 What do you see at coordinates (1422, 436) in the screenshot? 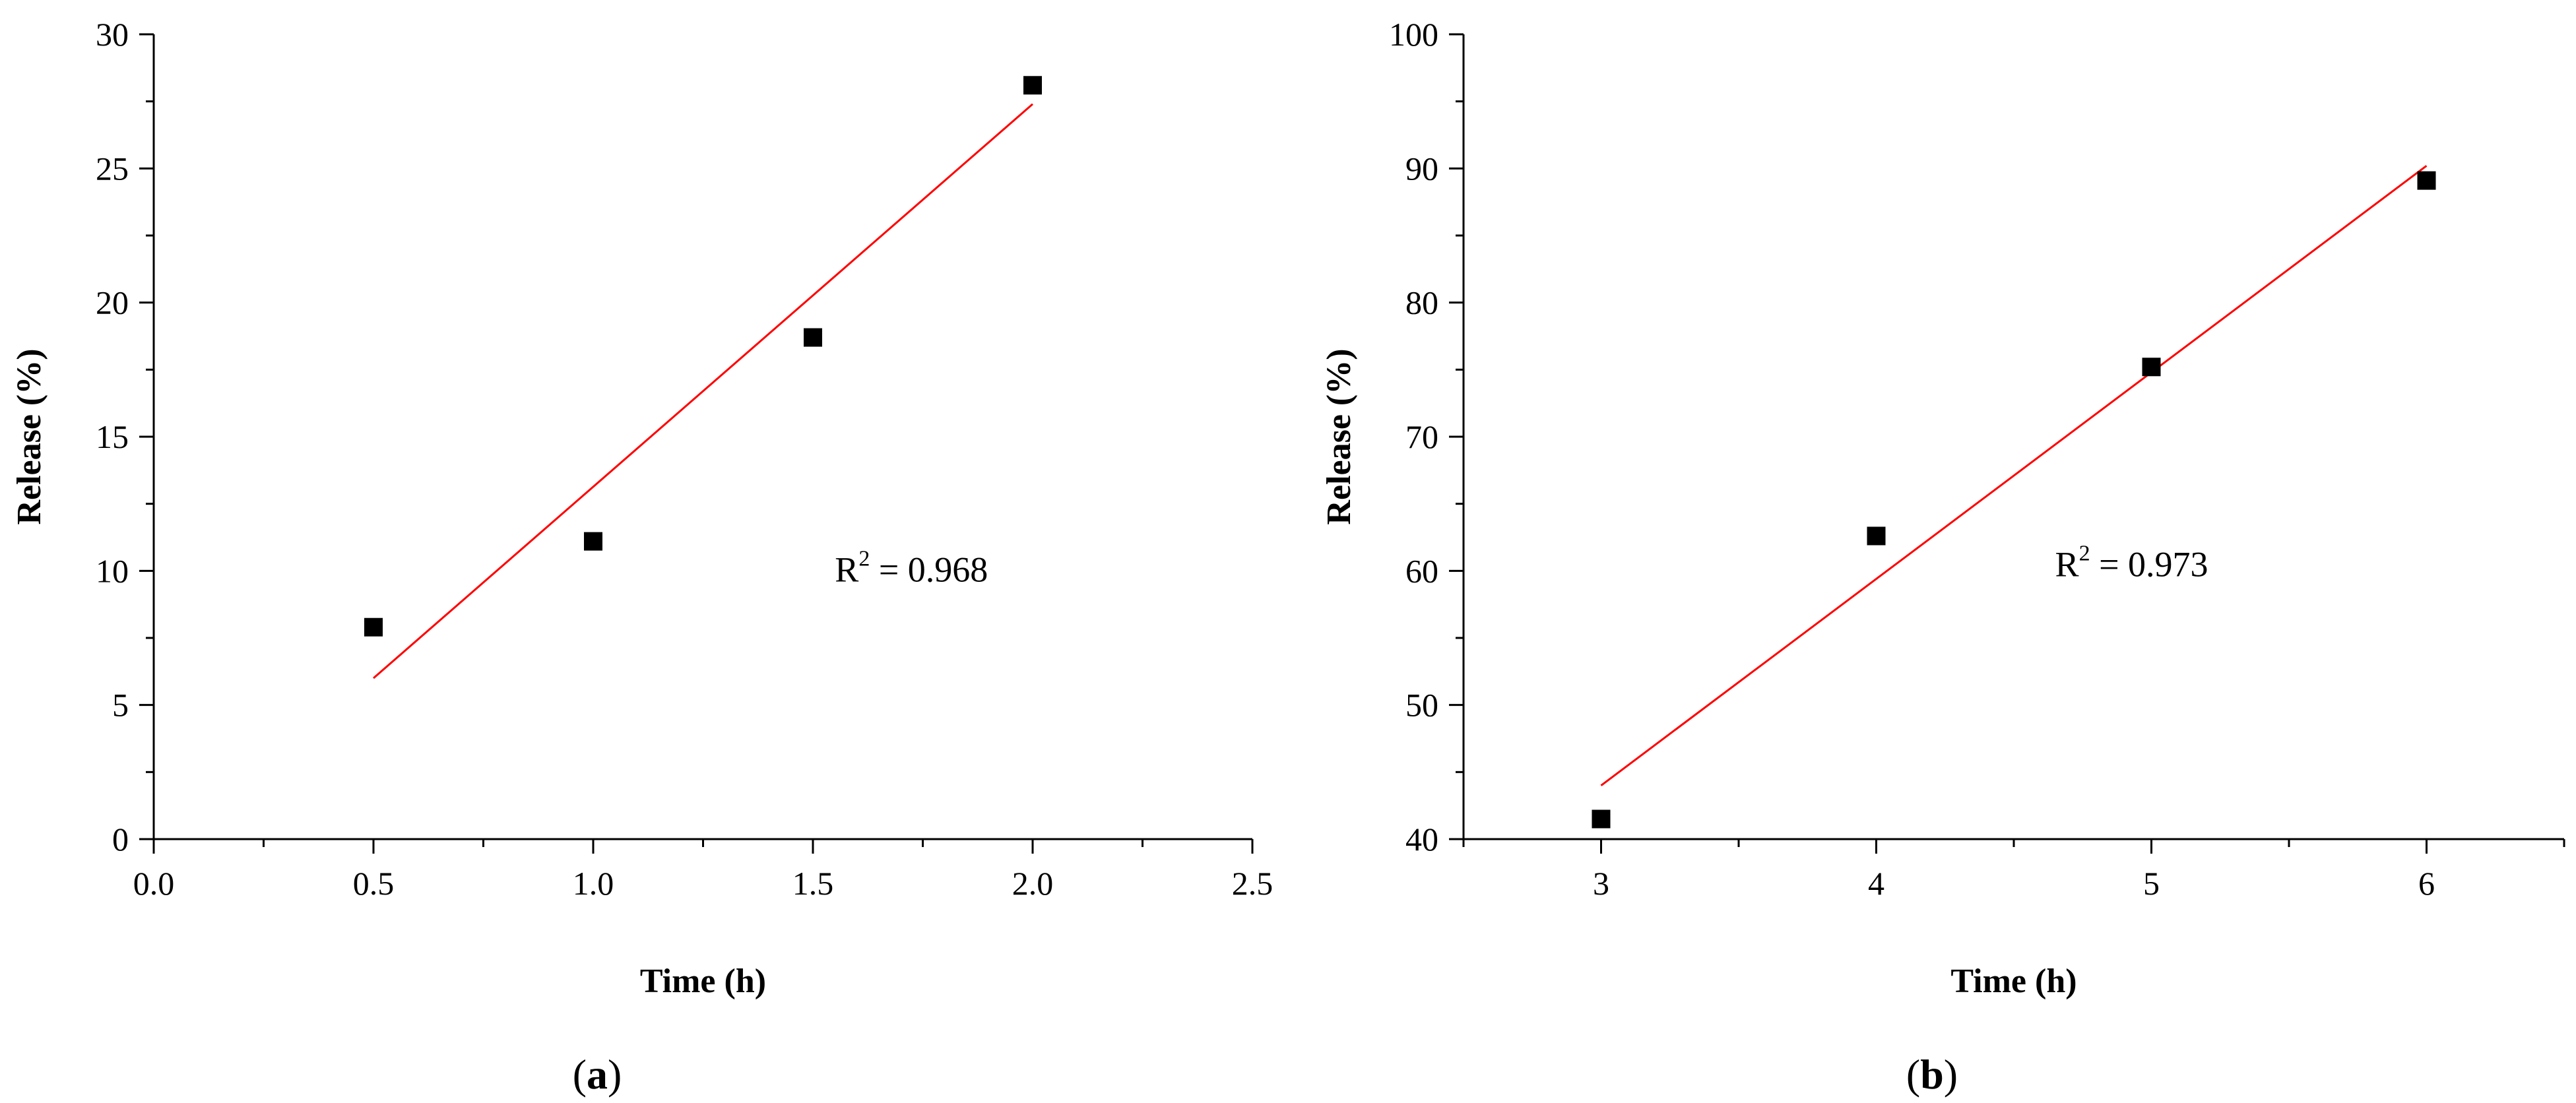
I see `y-tick-label: 70` at bounding box center [1422, 436].